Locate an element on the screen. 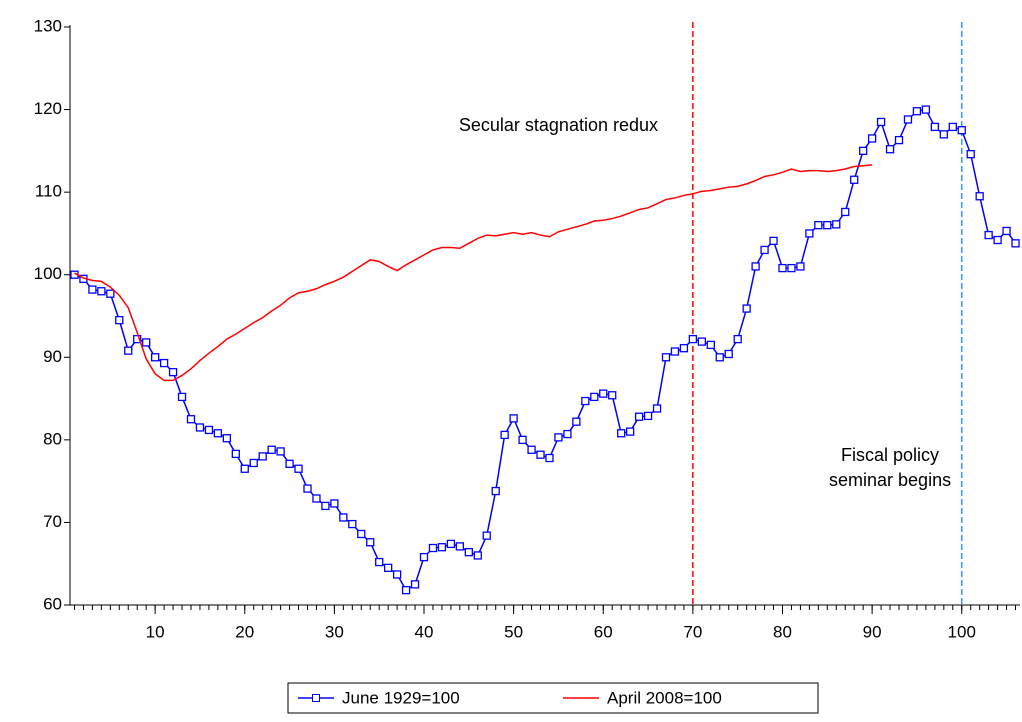 The height and width of the screenshot is (722, 1022). y-tick-label: 90 is located at coordinates (52, 356).